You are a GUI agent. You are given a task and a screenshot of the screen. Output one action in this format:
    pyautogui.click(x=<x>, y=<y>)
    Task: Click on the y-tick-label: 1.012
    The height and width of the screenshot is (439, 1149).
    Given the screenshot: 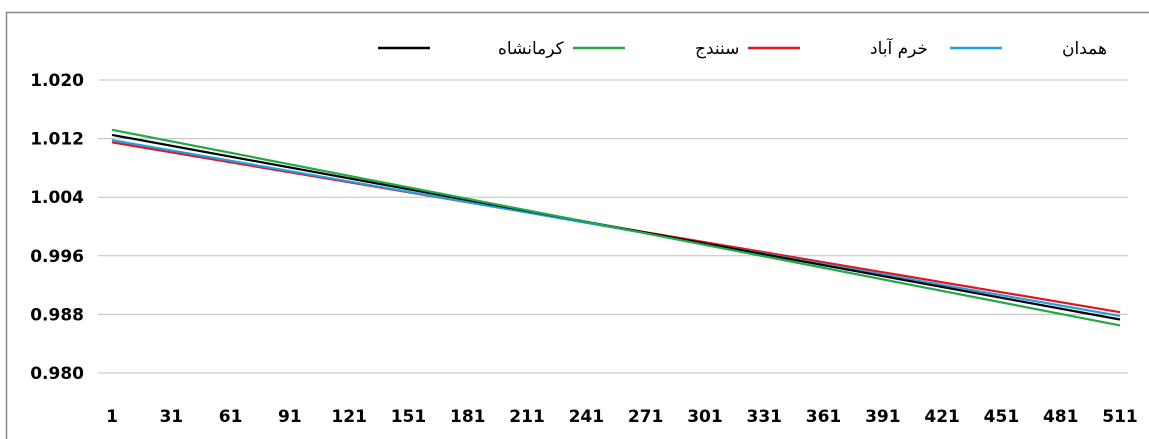 What is the action you would take?
    pyautogui.click(x=57, y=140)
    